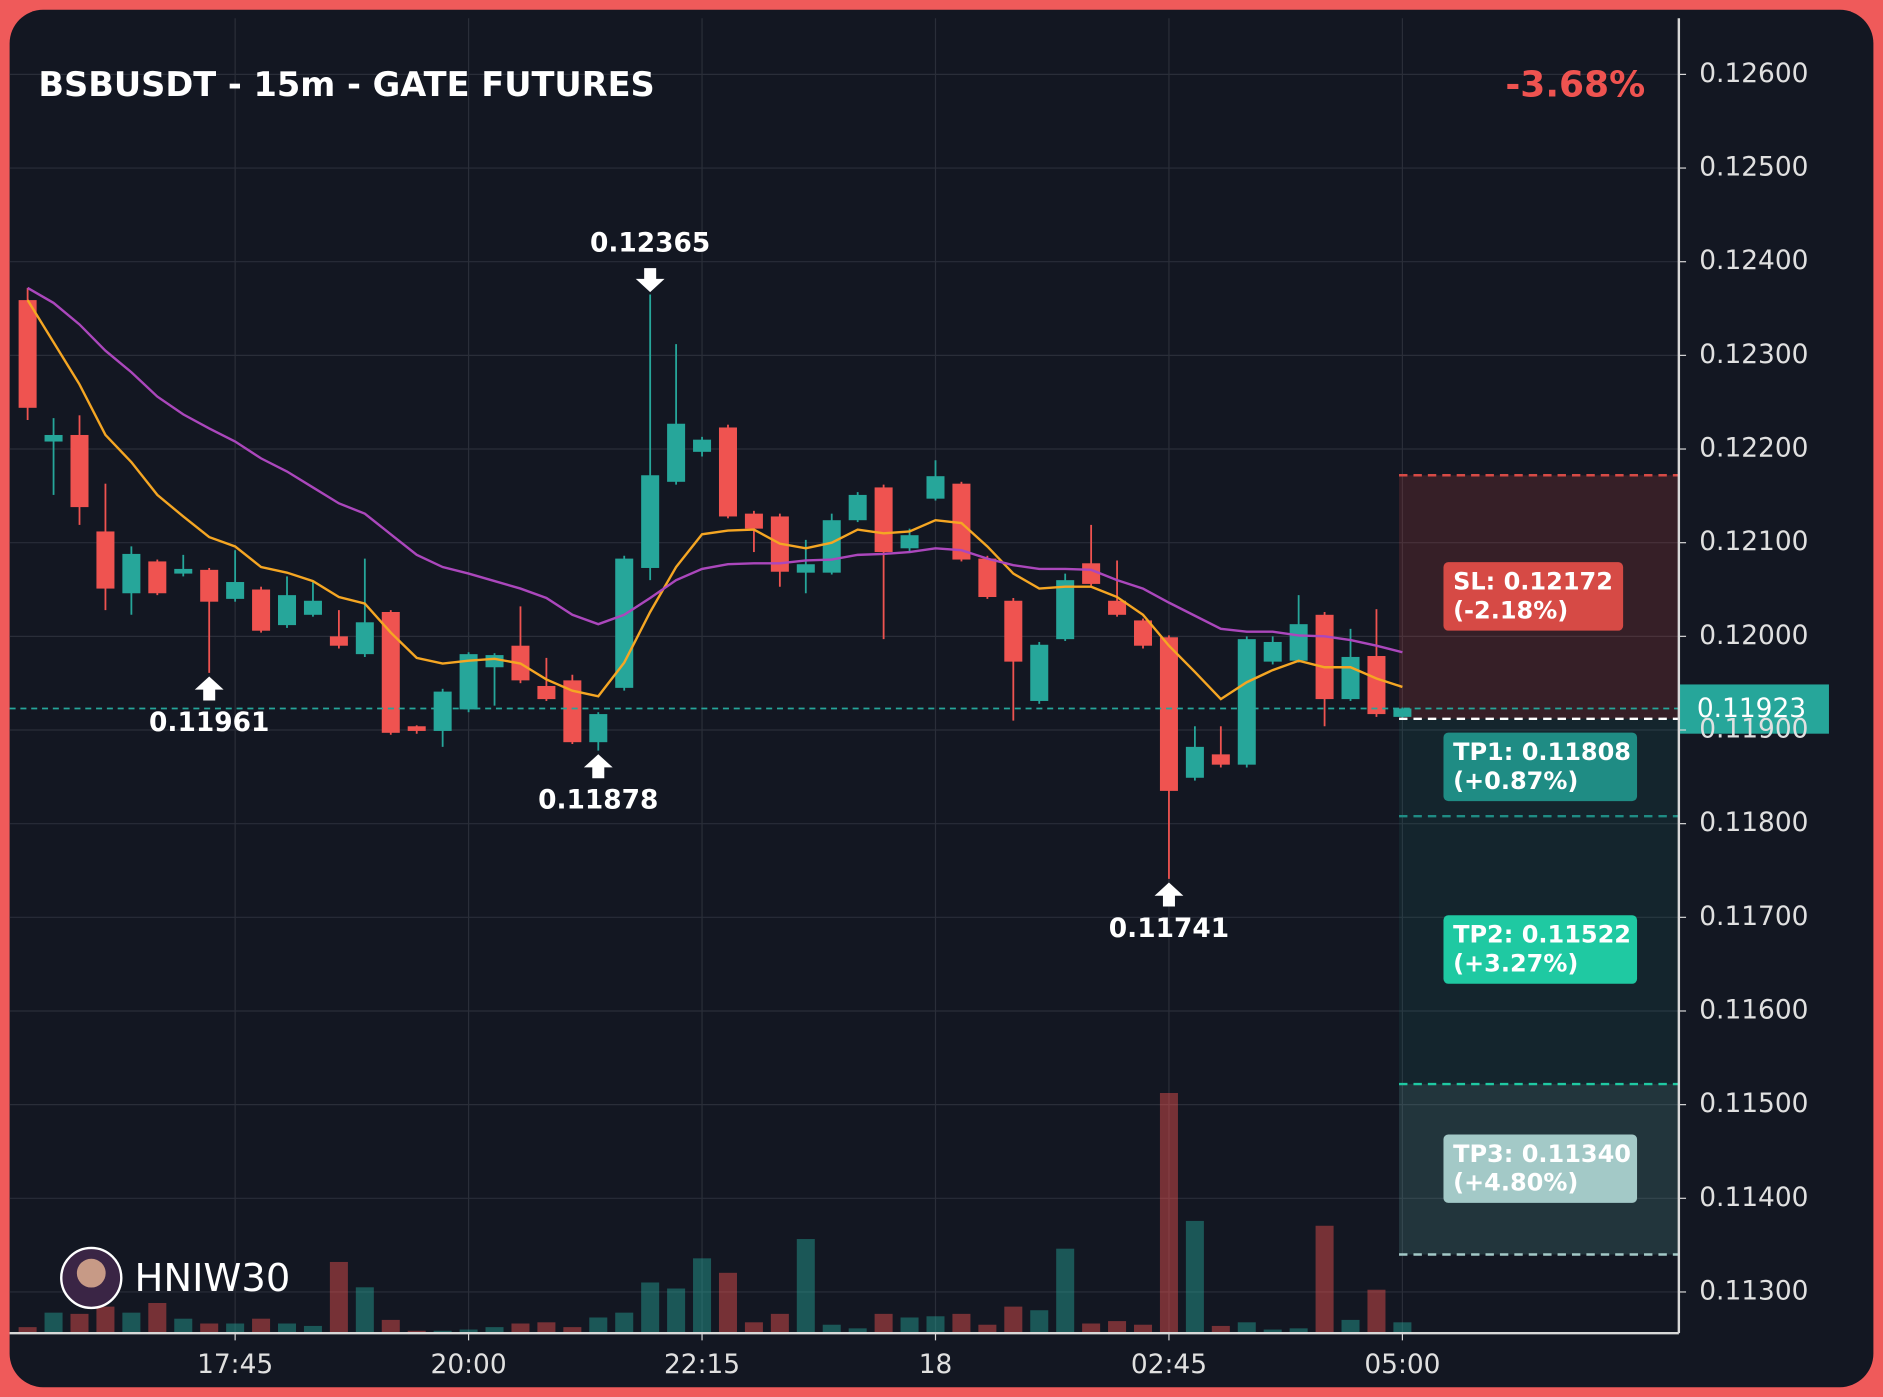  What do you see at coordinates (1533, 582) in the screenshot?
I see `level-label: SL: 0.12172` at bounding box center [1533, 582].